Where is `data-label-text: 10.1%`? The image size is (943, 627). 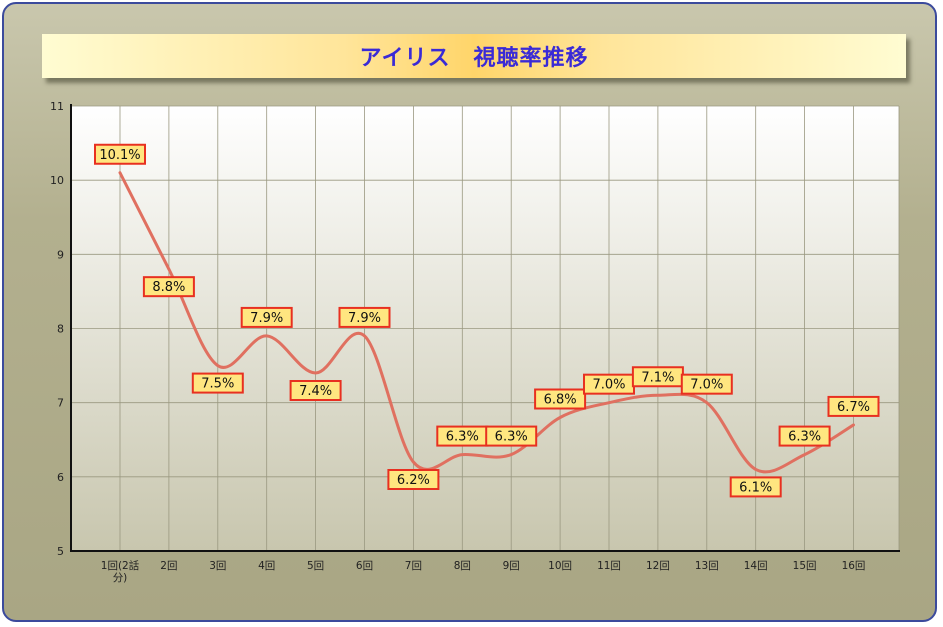 data-label-text: 10.1% is located at coordinates (119, 155).